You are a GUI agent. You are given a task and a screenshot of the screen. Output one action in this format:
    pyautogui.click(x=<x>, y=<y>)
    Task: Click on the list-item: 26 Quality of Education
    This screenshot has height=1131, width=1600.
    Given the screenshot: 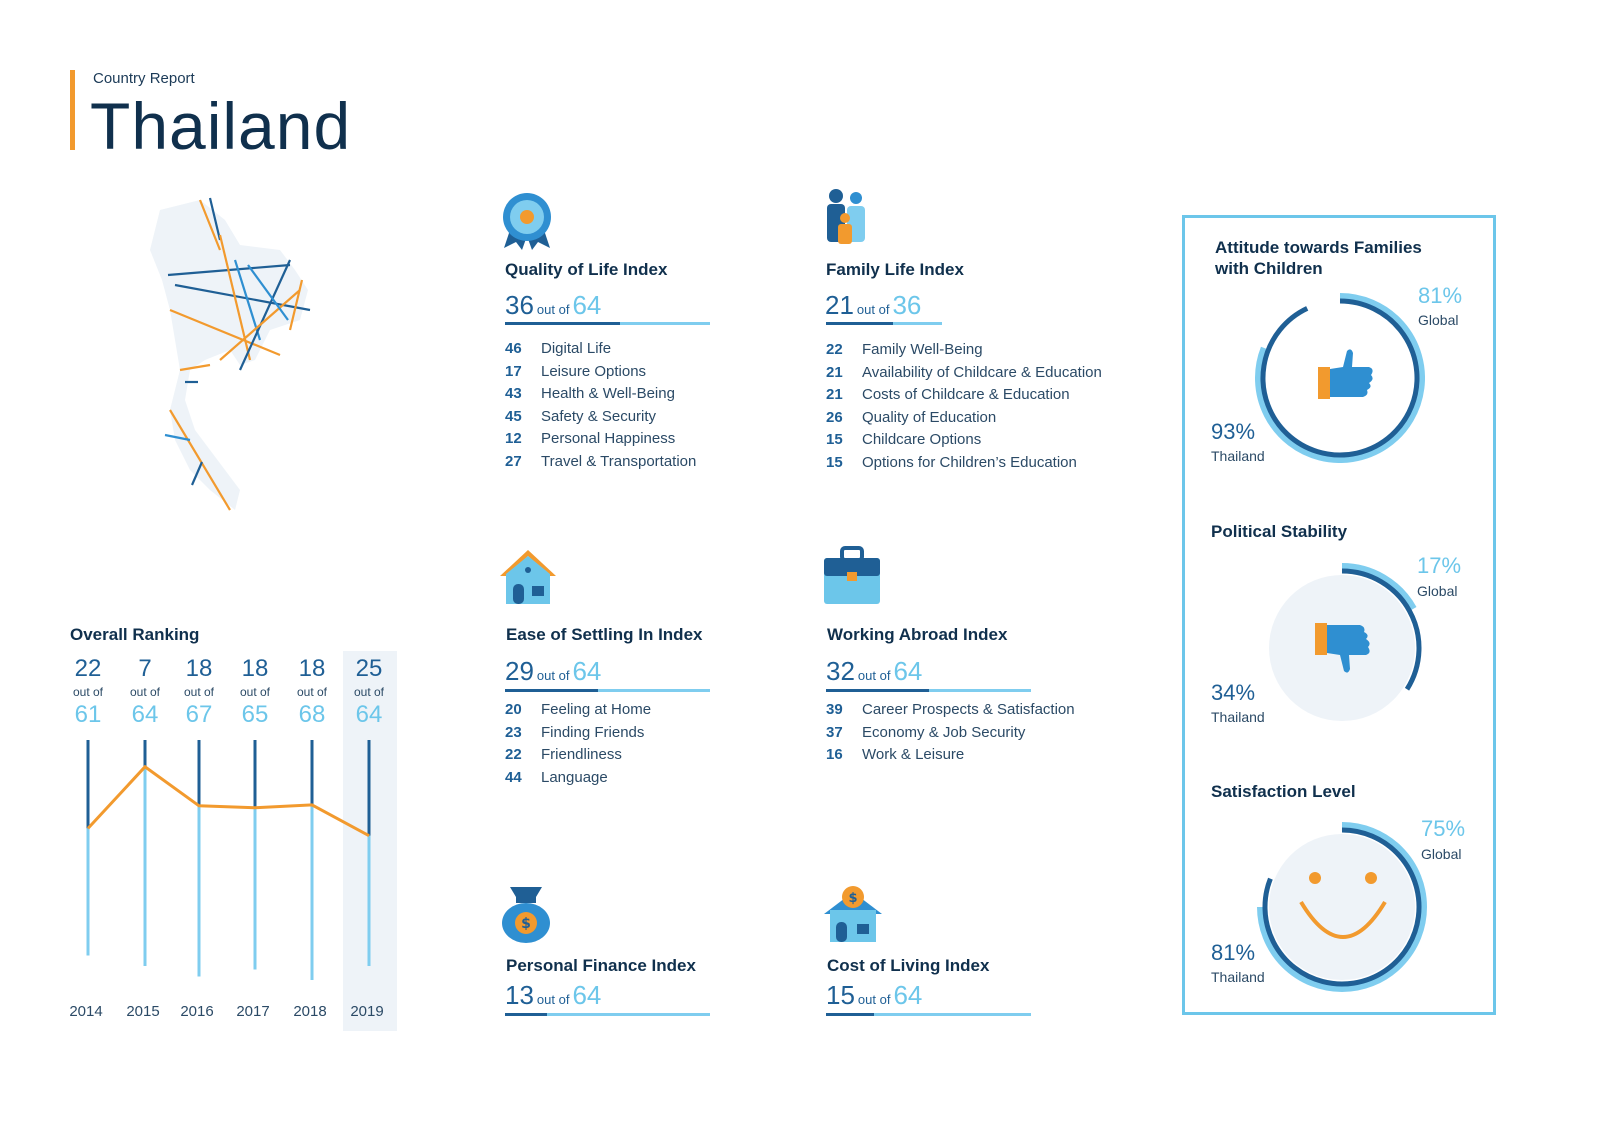 What is the action you would take?
    pyautogui.click(x=964, y=420)
    